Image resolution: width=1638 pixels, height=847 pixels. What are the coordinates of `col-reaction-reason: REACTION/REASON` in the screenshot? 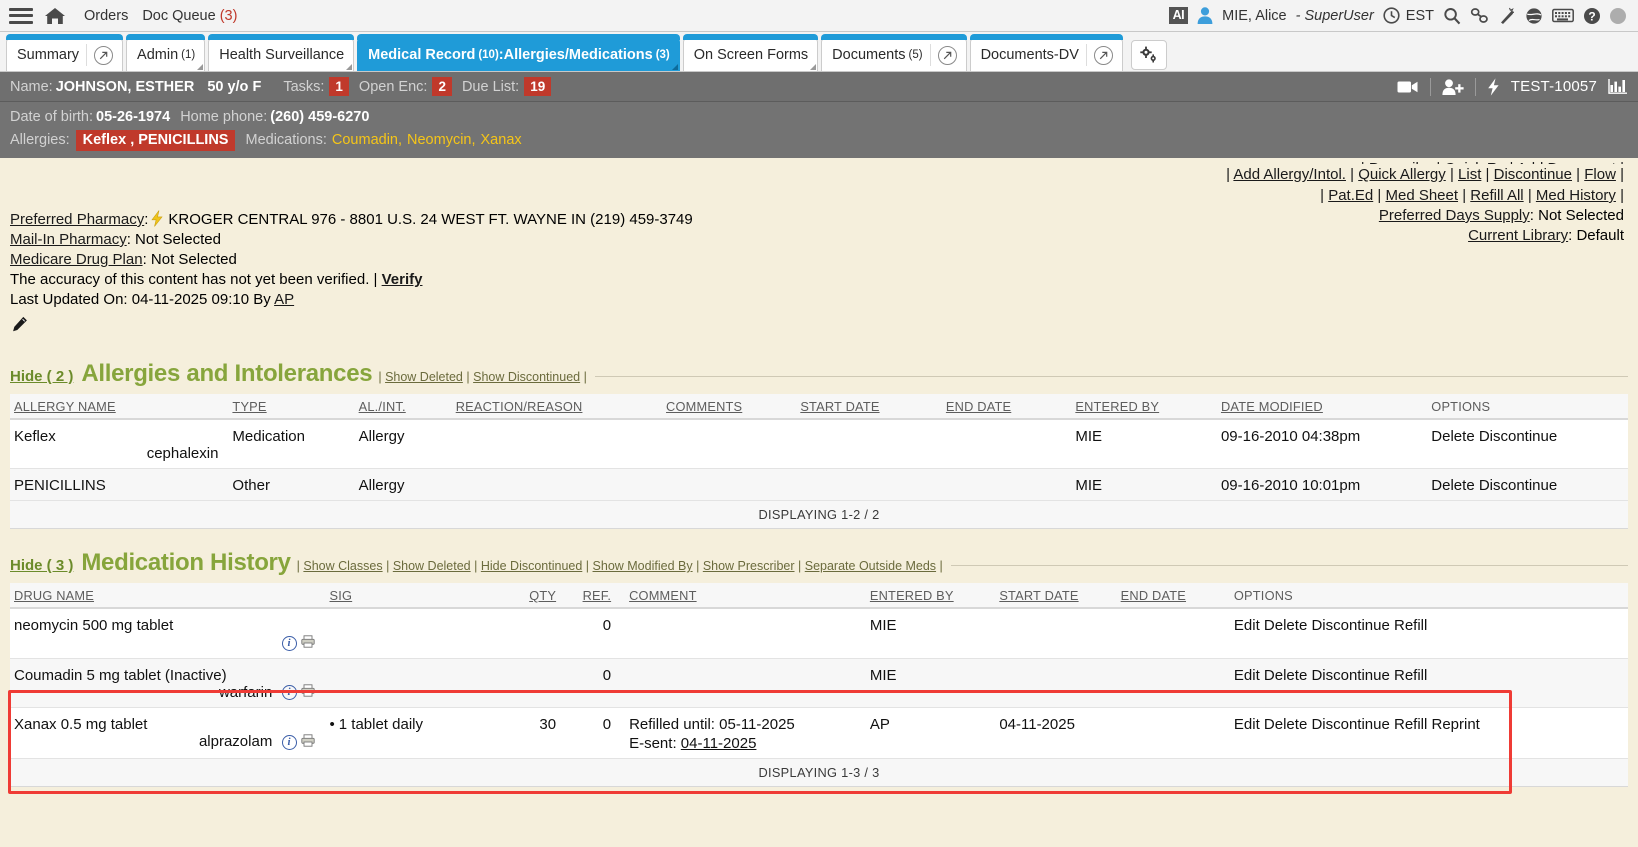 It's located at (557, 407).